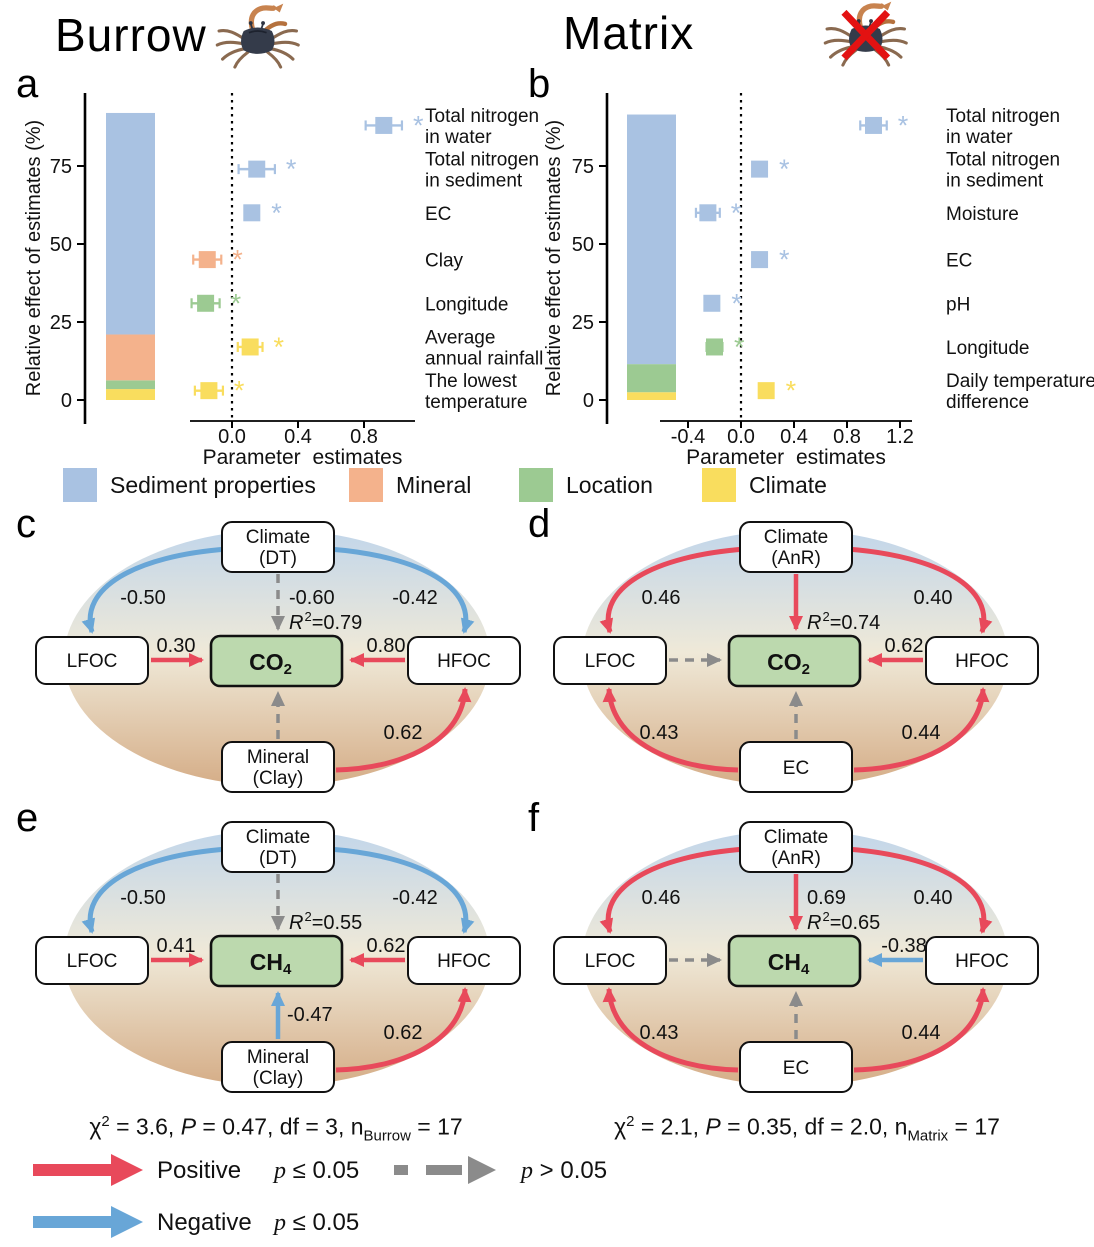  I want to click on b-bar-sediment, so click(651, 239).